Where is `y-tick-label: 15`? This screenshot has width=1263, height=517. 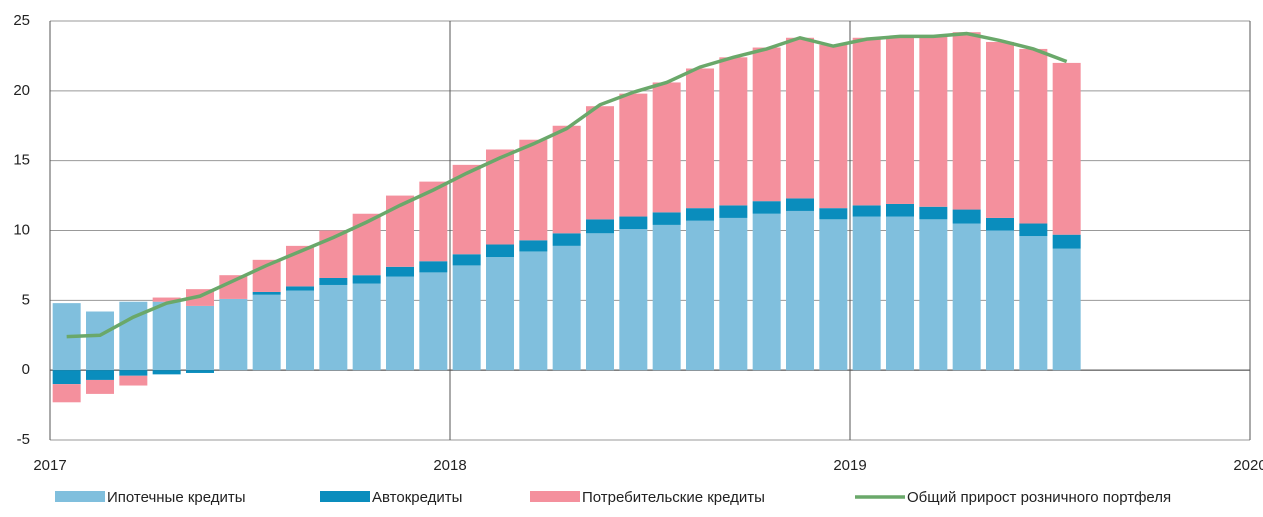
y-tick-label: 15 is located at coordinates (21, 160).